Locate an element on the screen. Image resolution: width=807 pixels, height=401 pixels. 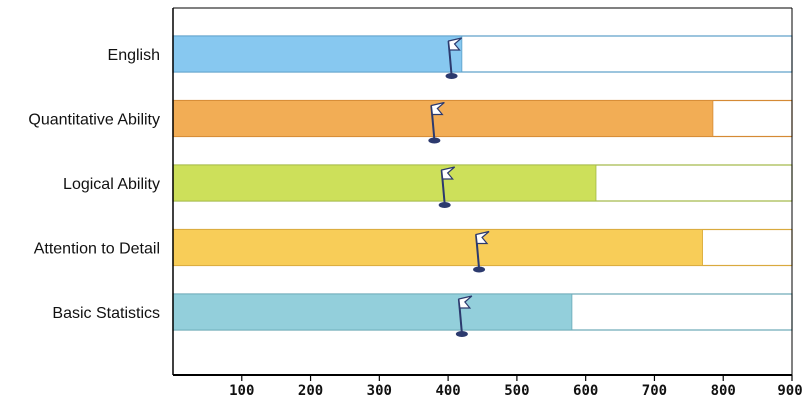
category-label: English is located at coordinates (134, 55).